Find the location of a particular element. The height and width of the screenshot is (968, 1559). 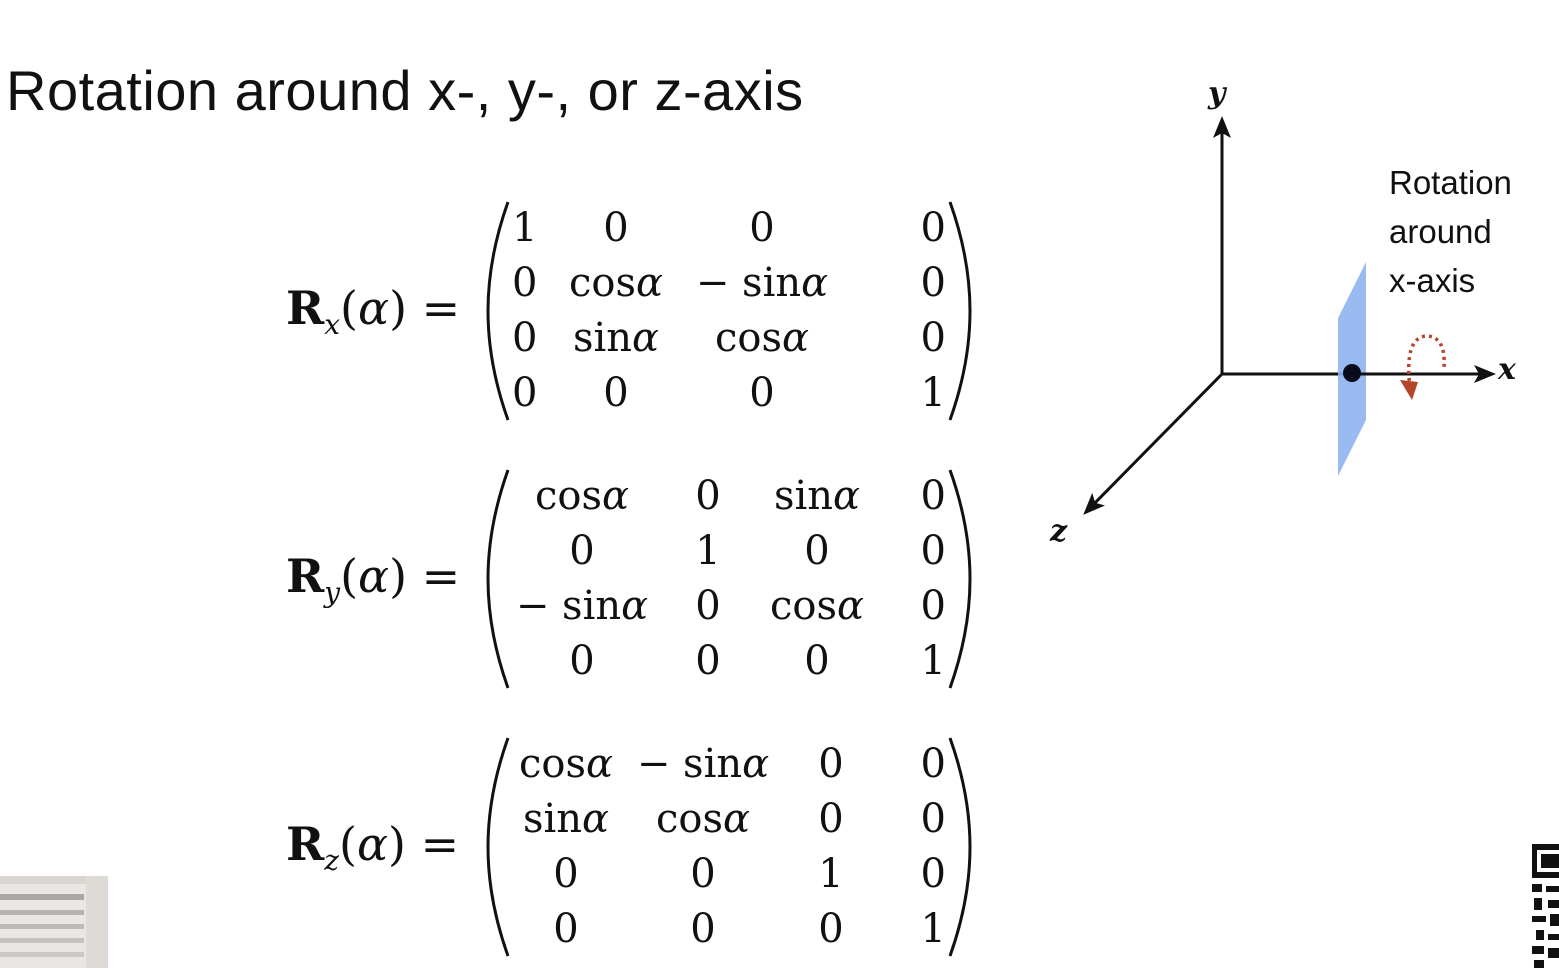

lhs-subscript: z is located at coordinates (331, 860).